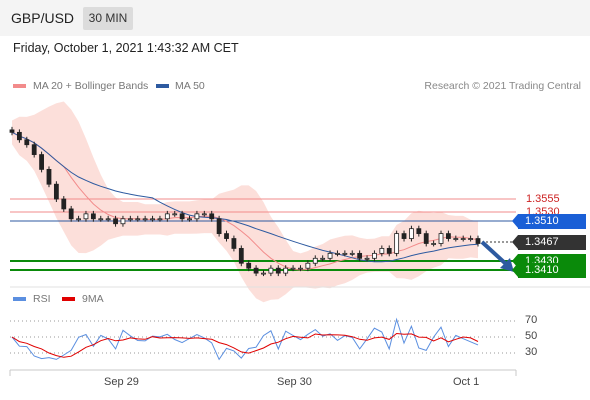 Image resolution: width=590 pixels, height=400 pixels. I want to click on x-label-sep29: Sep 29, so click(121, 382).